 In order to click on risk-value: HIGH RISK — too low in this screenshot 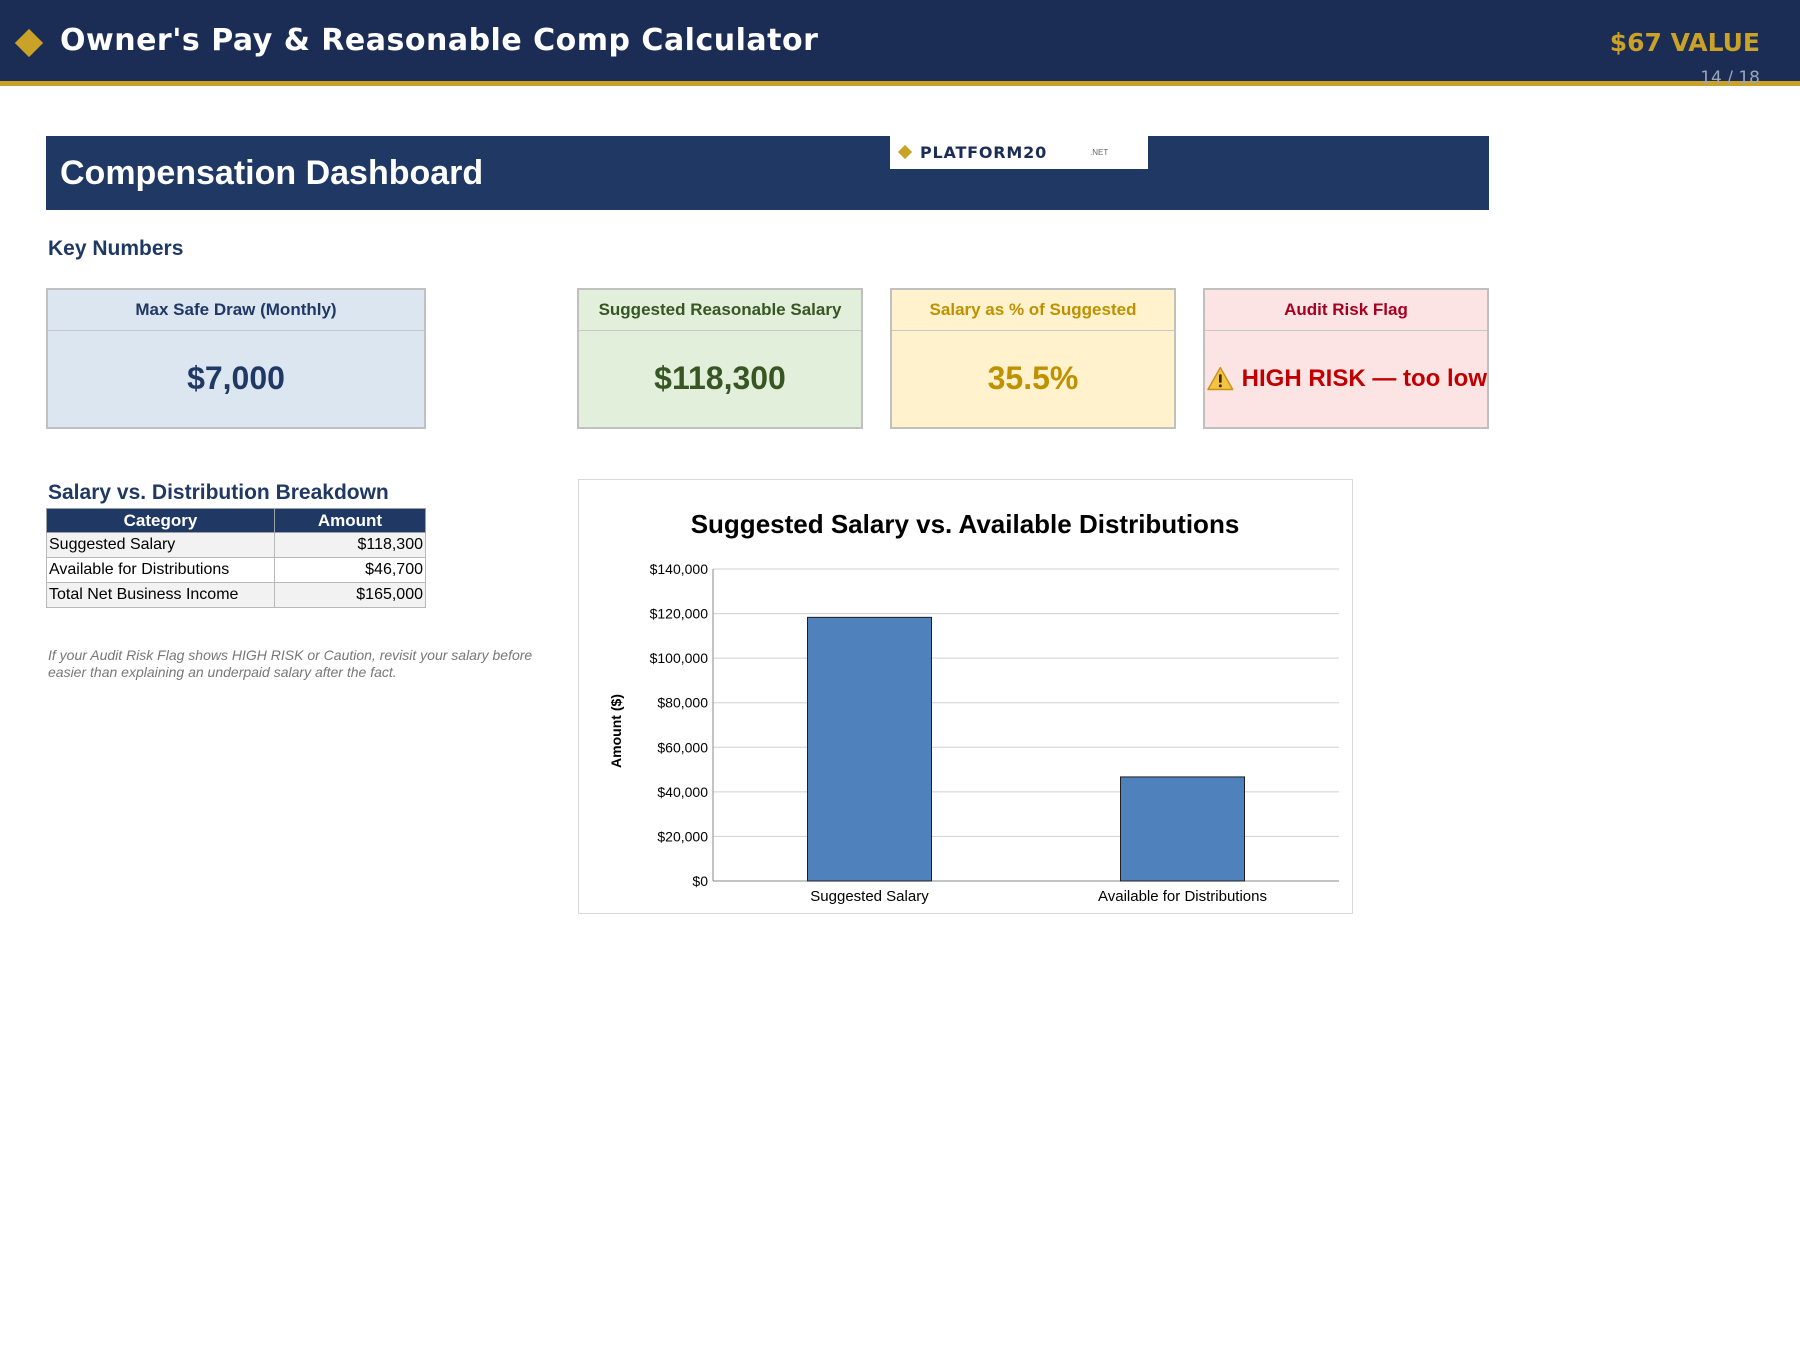, I will do `click(1364, 378)`.